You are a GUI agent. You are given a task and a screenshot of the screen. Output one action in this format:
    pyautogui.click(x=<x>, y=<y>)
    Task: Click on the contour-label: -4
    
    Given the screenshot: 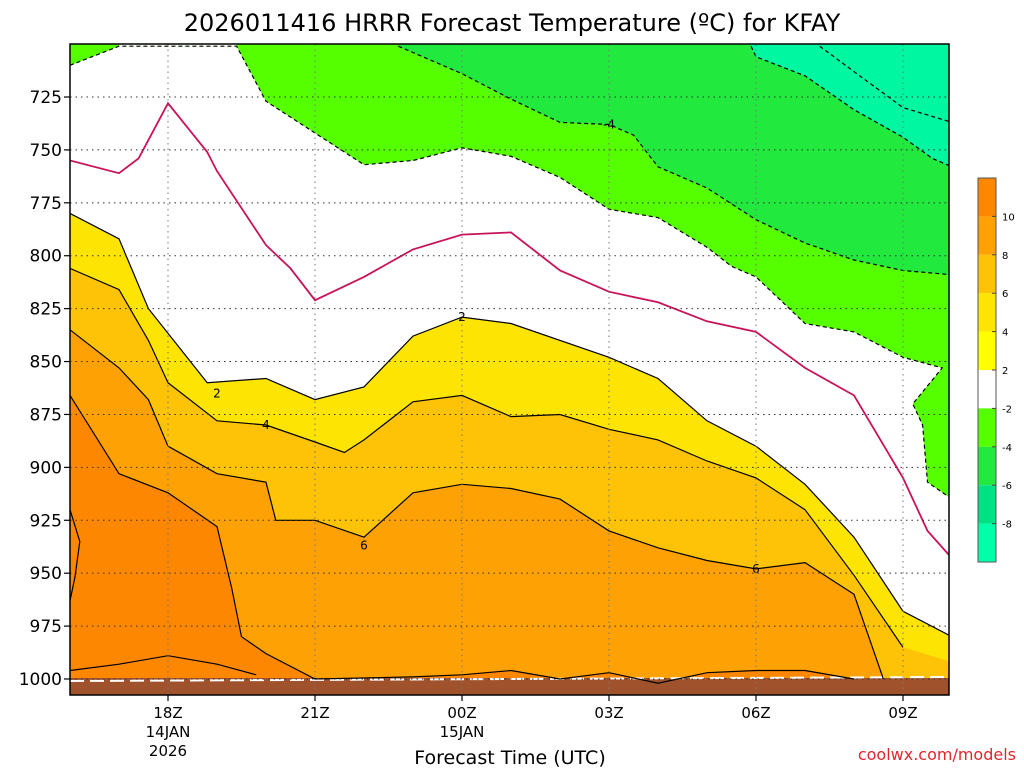 What is the action you would take?
    pyautogui.click(x=609, y=125)
    